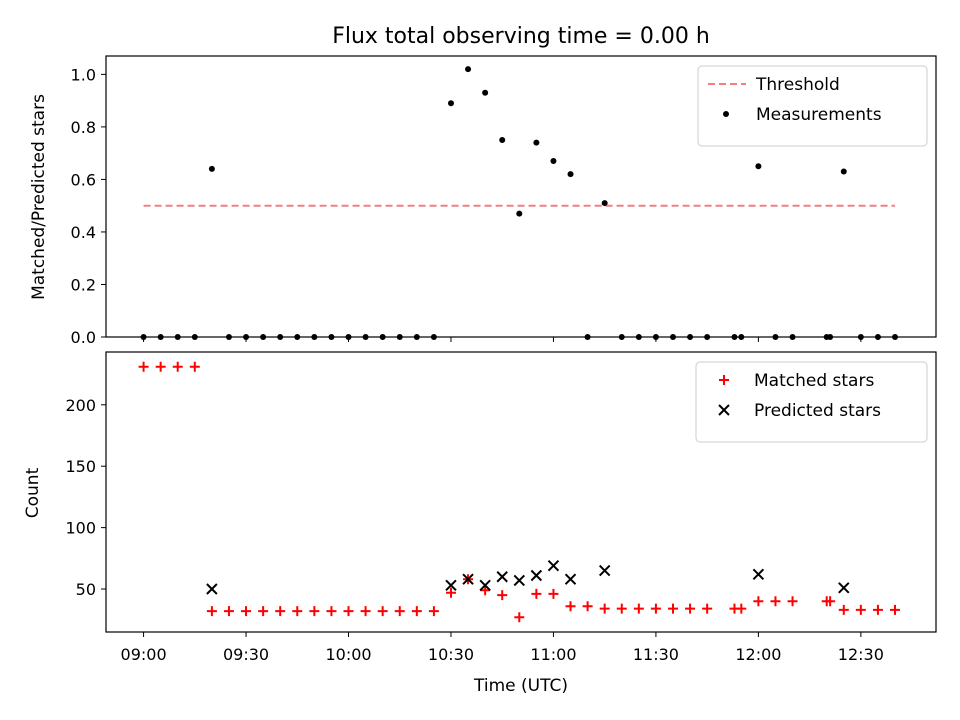 This screenshot has height=720, width=960. Describe the element at coordinates (451, 654) in the screenshot. I see `x-tick-label: 10:30` at that location.